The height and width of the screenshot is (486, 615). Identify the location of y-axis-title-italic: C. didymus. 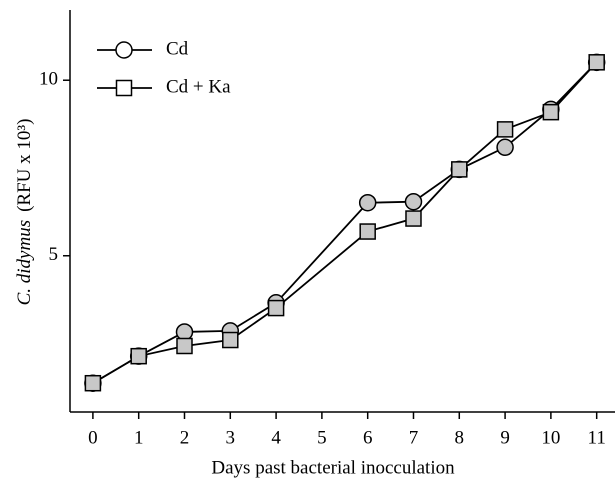
(24, 263).